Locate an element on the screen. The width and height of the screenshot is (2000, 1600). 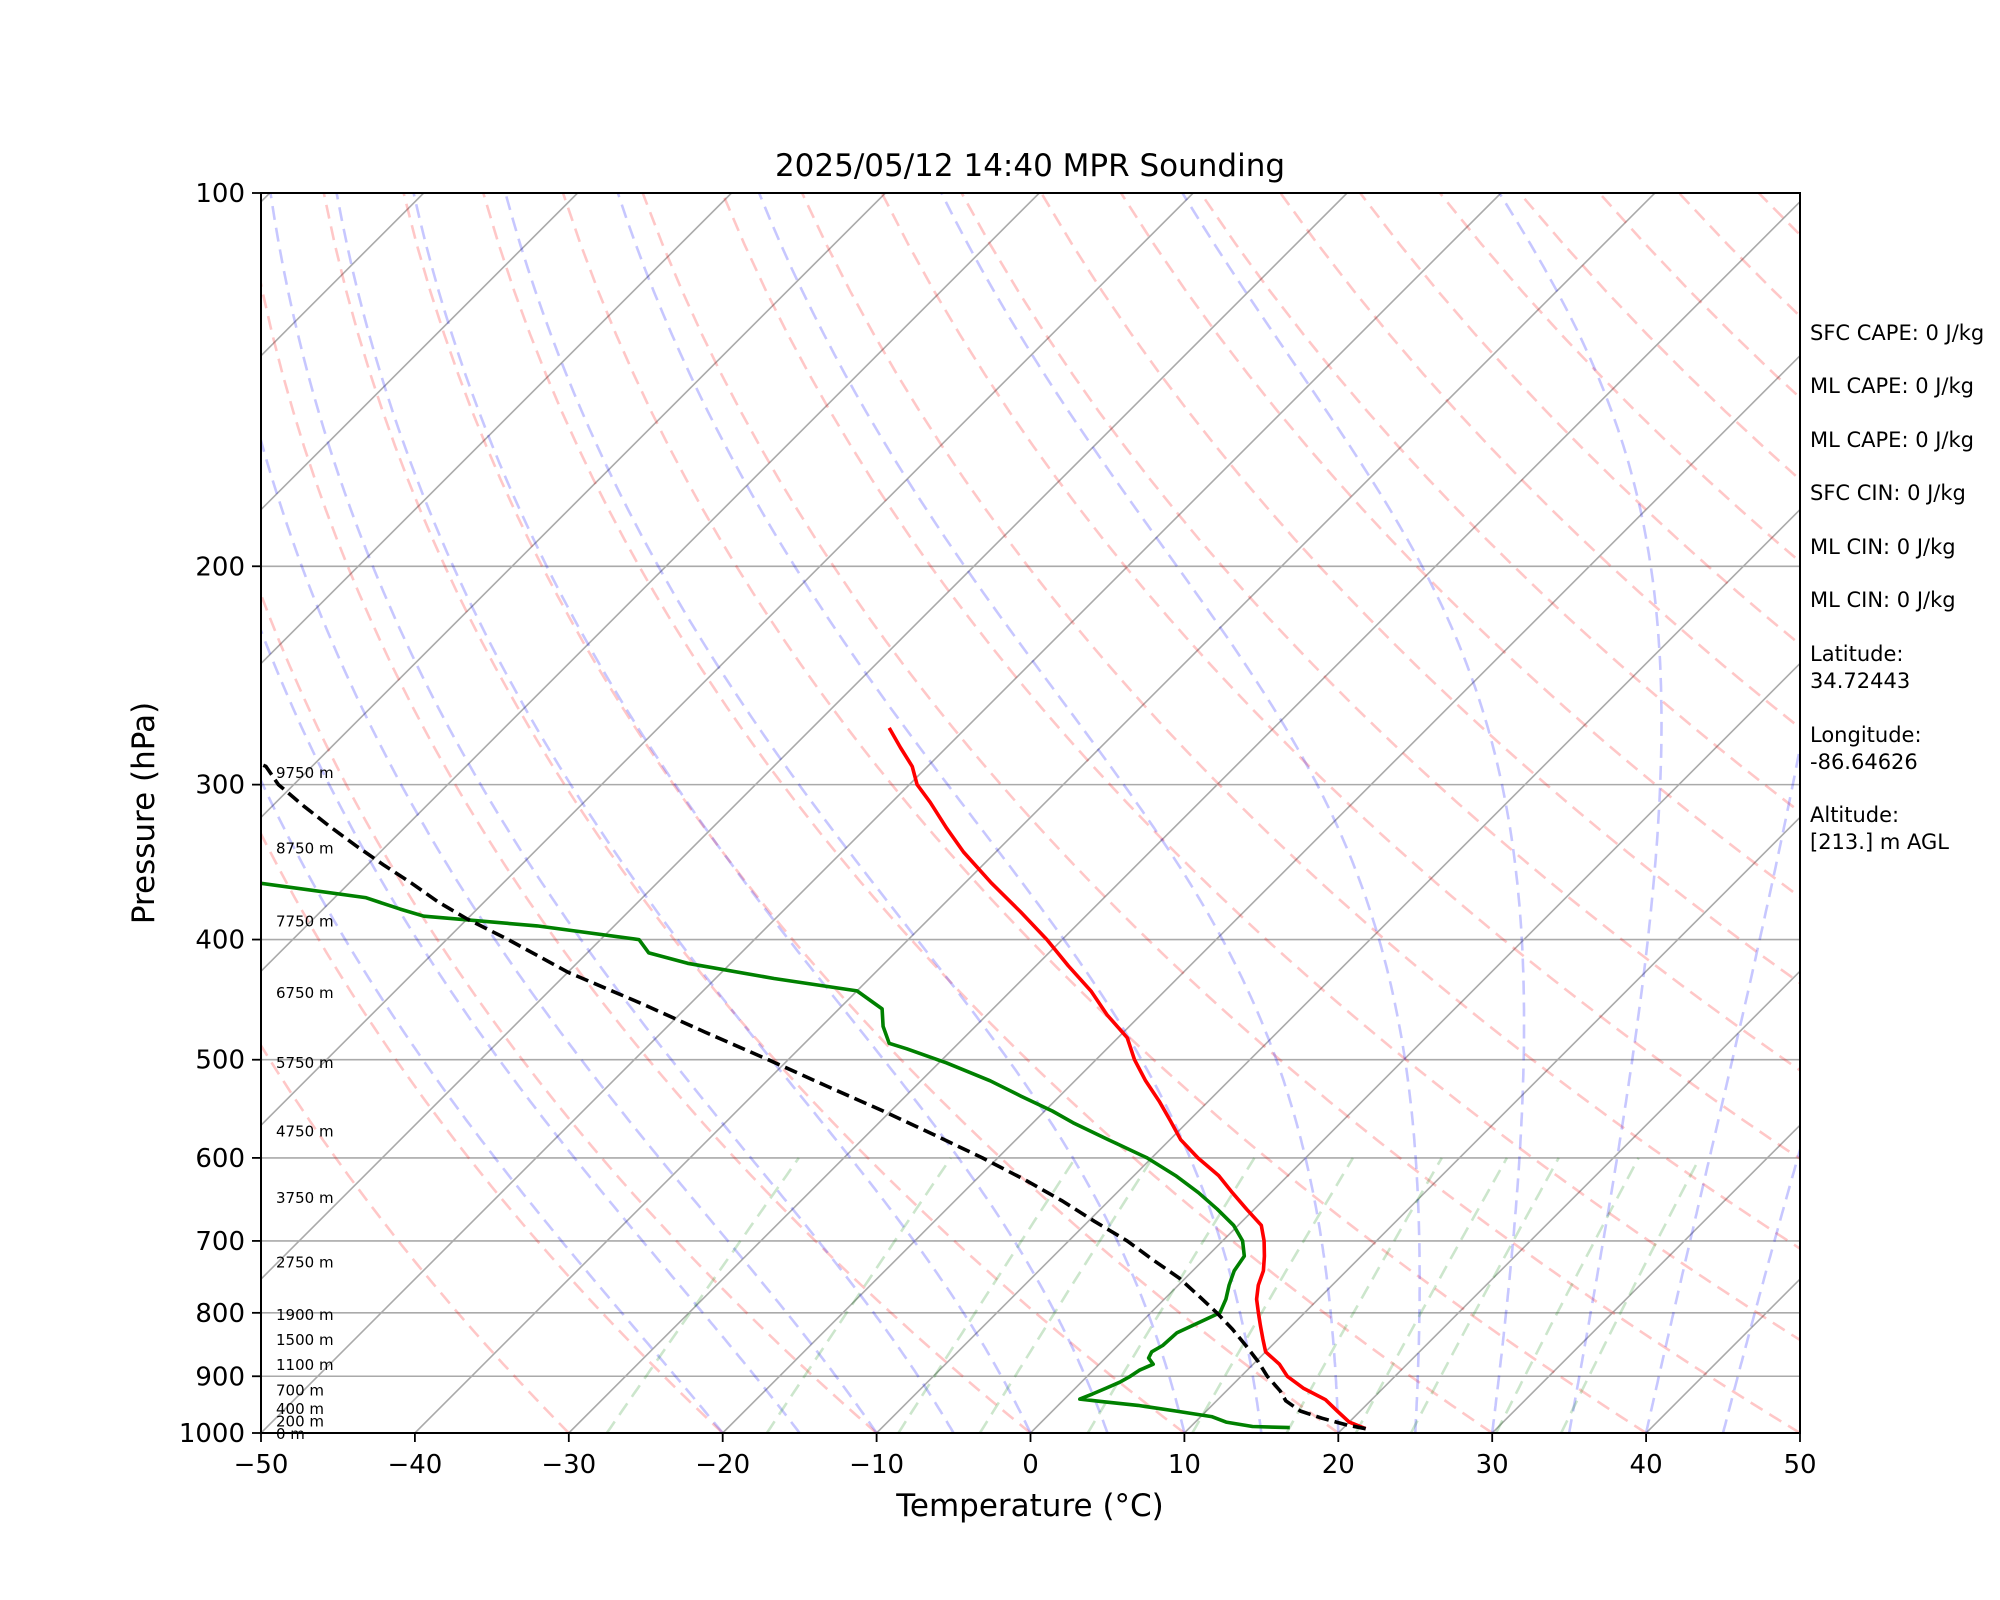
y-axis-title: Pressure (hPa) is located at coordinates (144, 813).